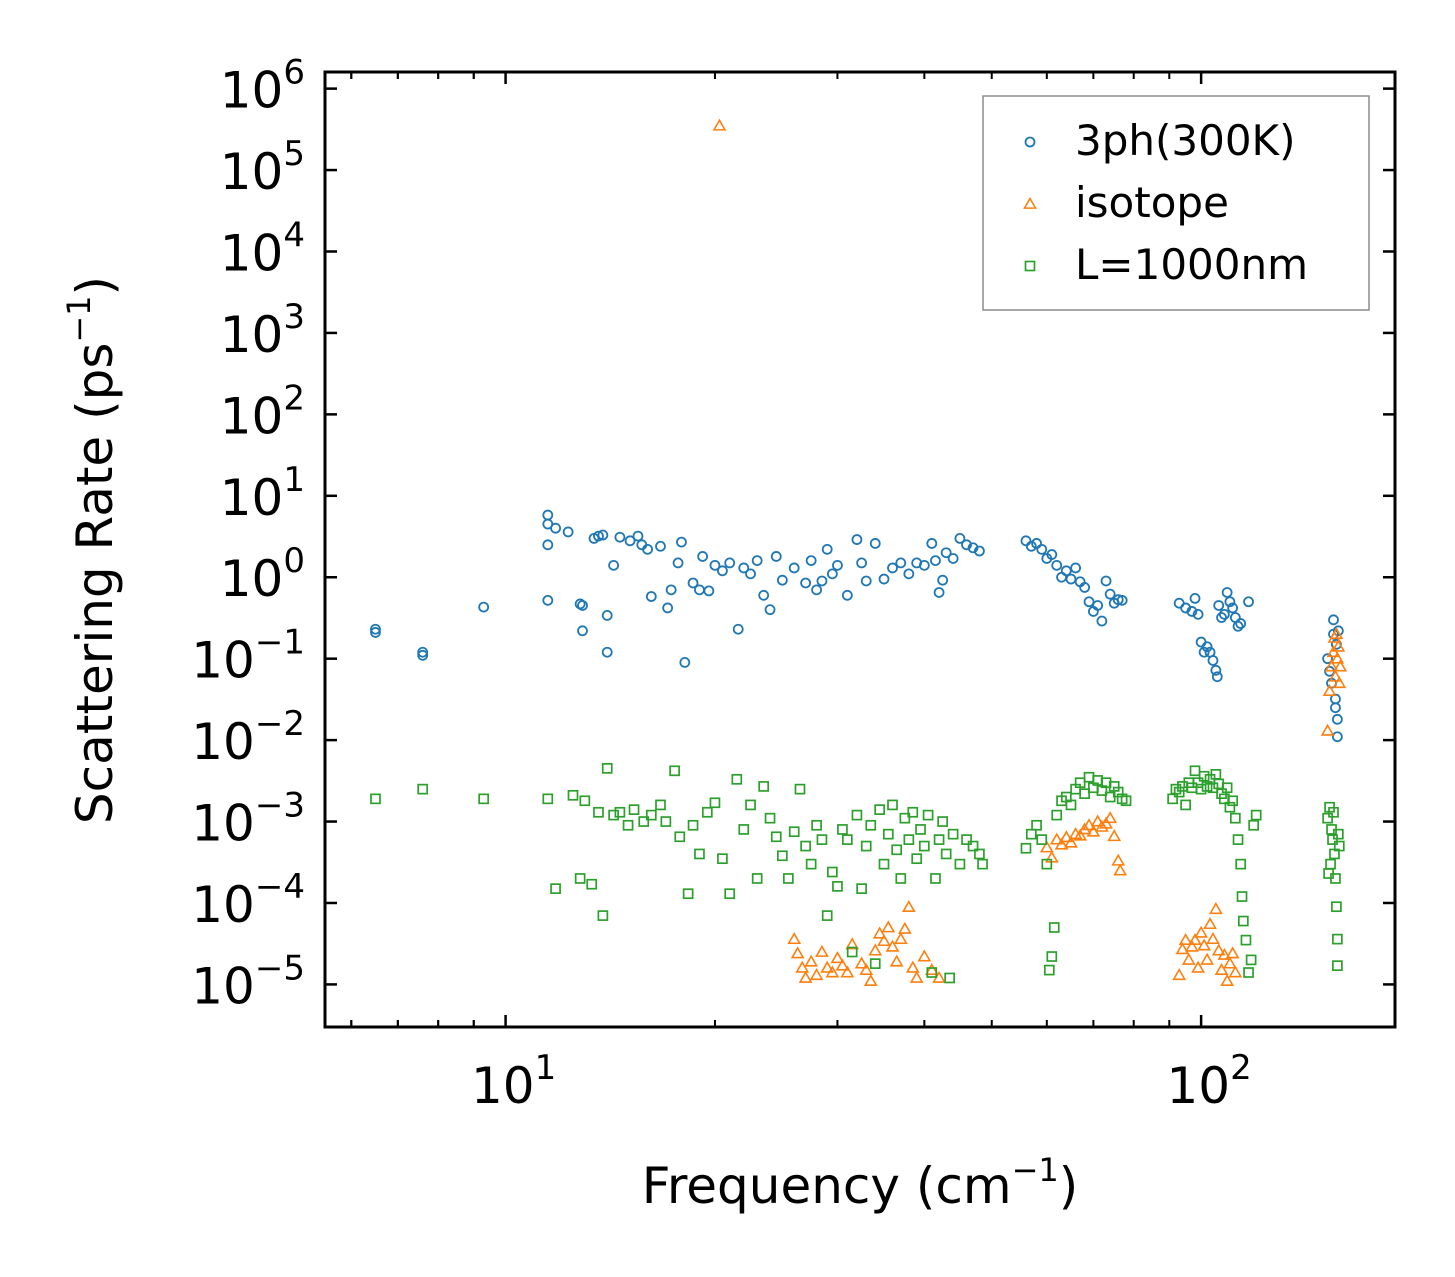 The image size is (1455, 1277). Describe the element at coordinates (1069, 1186) in the screenshot. I see `x-axis-label-end: )` at that location.